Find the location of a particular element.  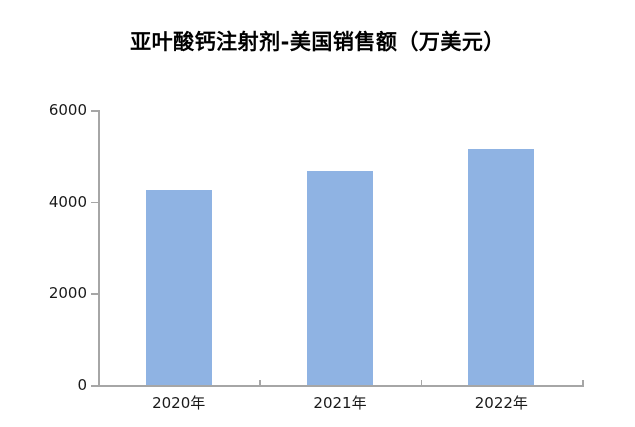

y-axis-tick-label: 0 is located at coordinates (82, 385).